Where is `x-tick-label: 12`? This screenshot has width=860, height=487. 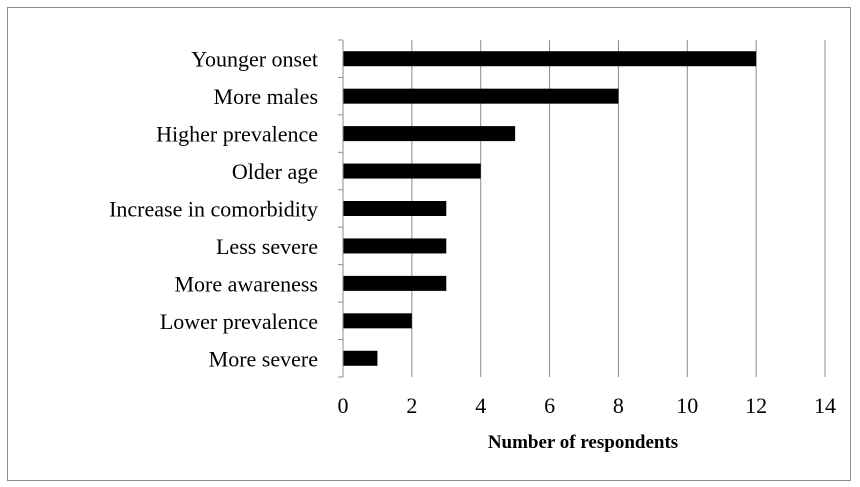
x-tick-label: 12 is located at coordinates (756, 405).